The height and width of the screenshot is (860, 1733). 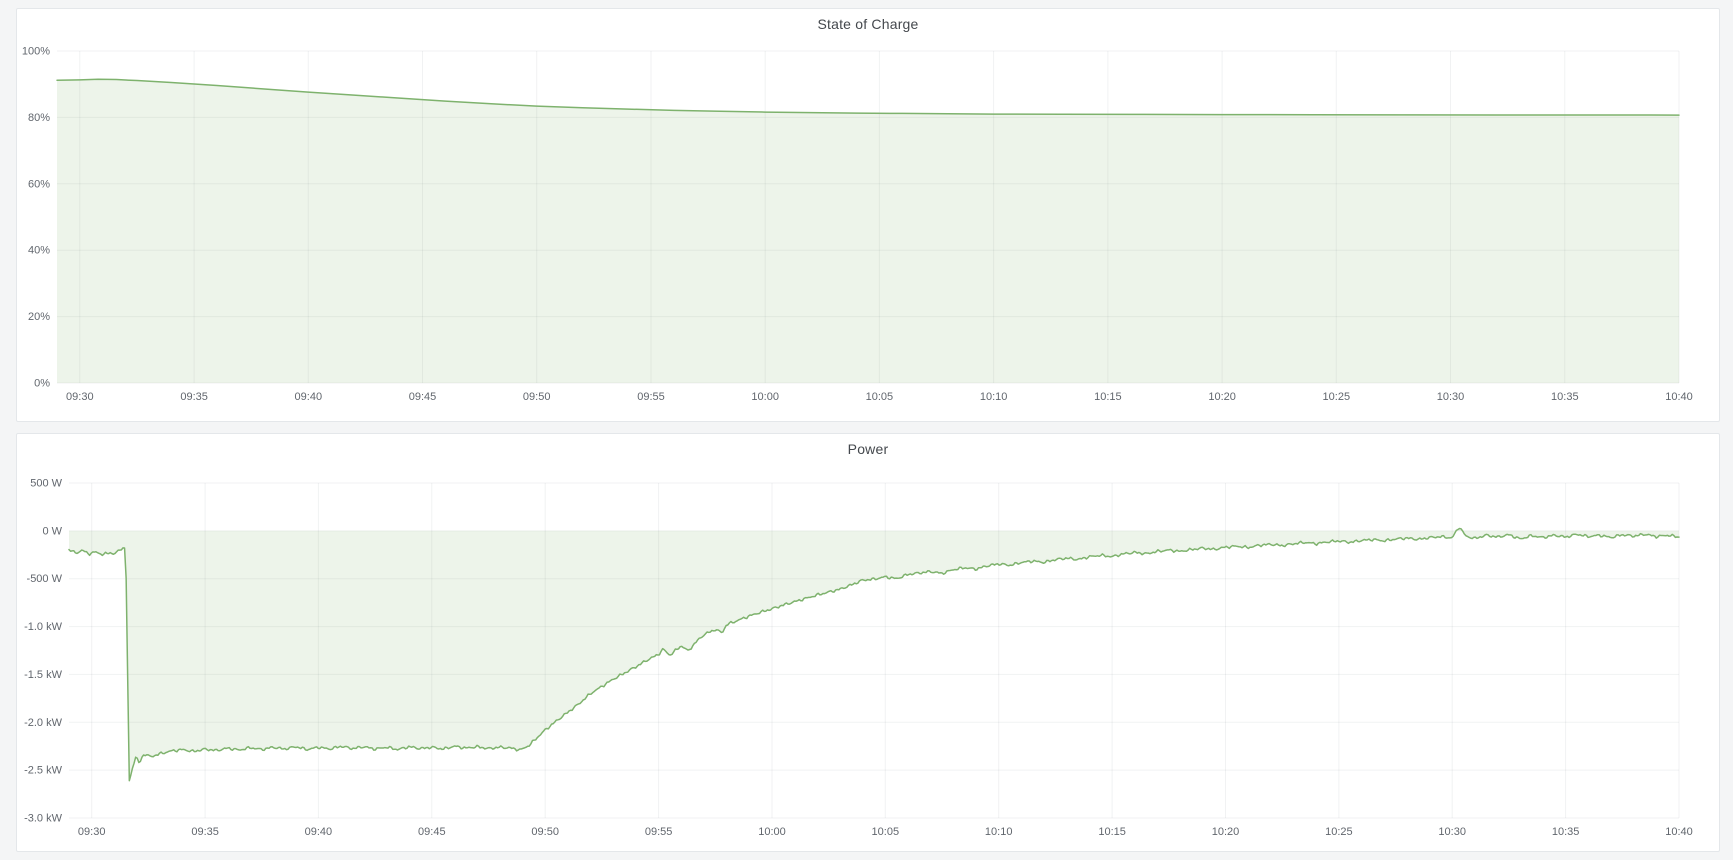 I want to click on y-tick-label: -3.0 kW, so click(x=43, y=819).